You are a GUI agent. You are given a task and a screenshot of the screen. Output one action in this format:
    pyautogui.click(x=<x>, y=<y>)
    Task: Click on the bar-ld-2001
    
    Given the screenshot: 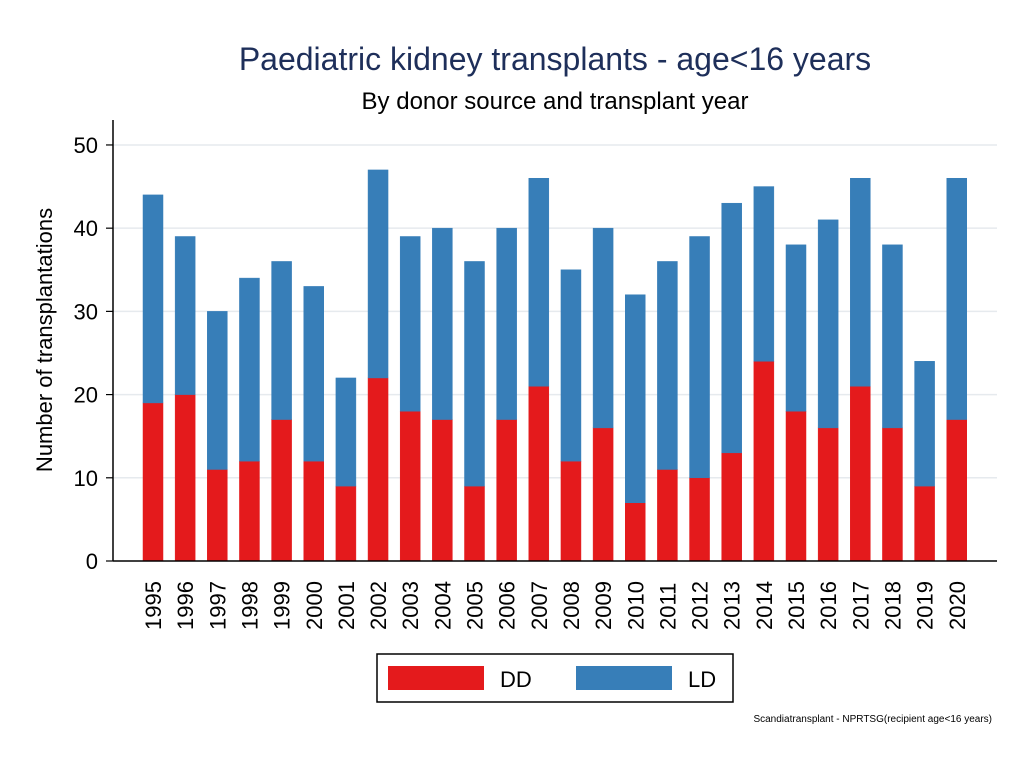 What is the action you would take?
    pyautogui.click(x=346, y=432)
    